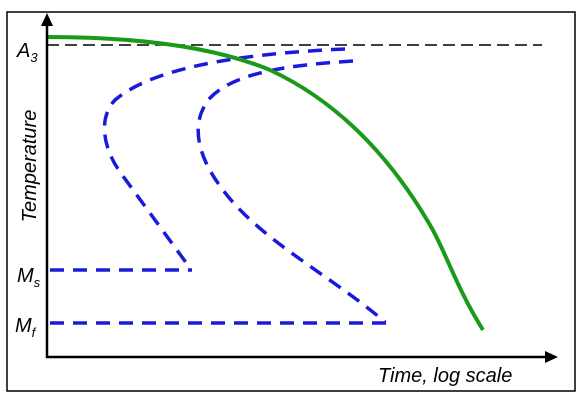  Describe the element at coordinates (34, 57) in the screenshot. I see `a3-label-sub: 3` at that location.